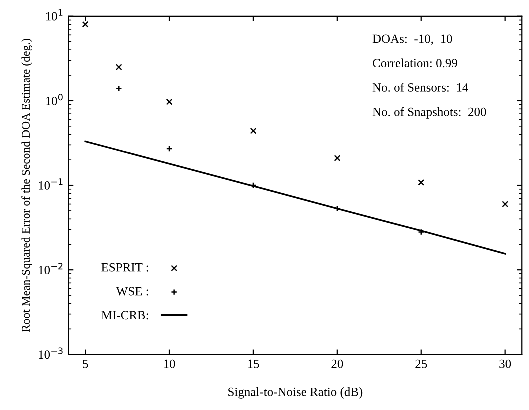 Image resolution: width=529 pixels, height=410 pixels. What do you see at coordinates (254, 364) in the screenshot?
I see `x-tick-label: 15` at bounding box center [254, 364].